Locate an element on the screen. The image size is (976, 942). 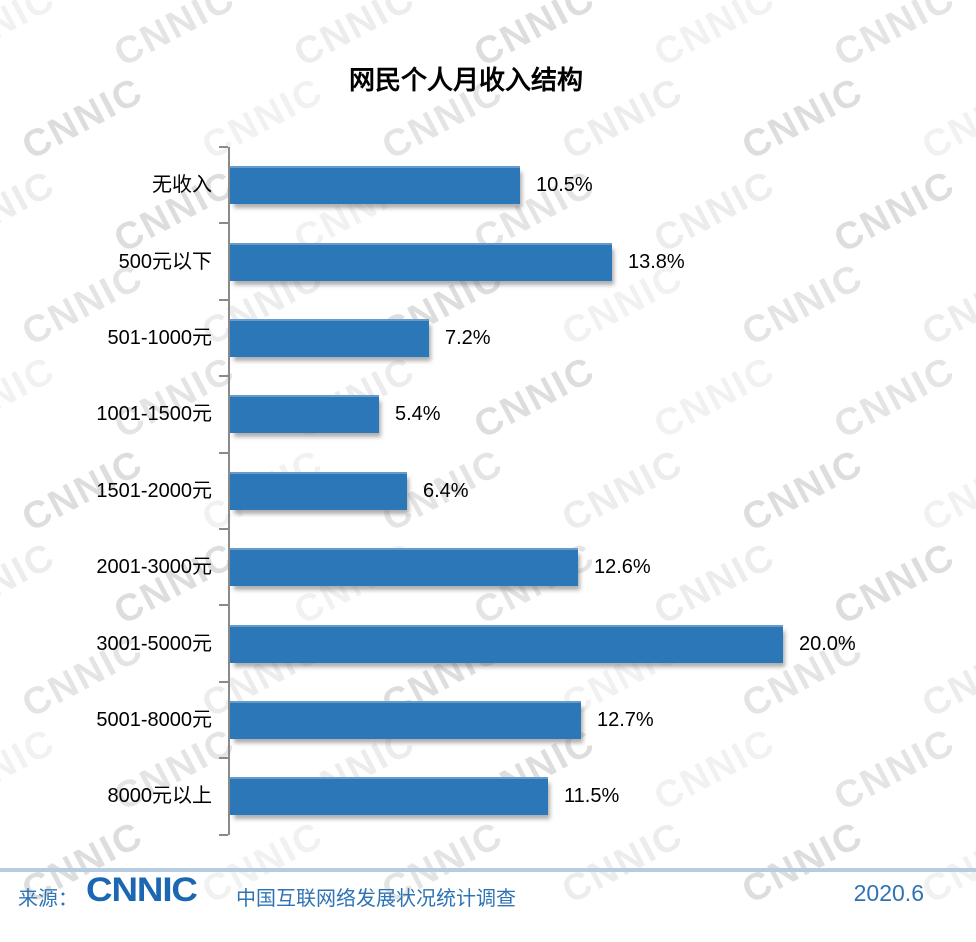
source-text: 中国互联网络发展状况统计调查 is located at coordinates (376, 899).